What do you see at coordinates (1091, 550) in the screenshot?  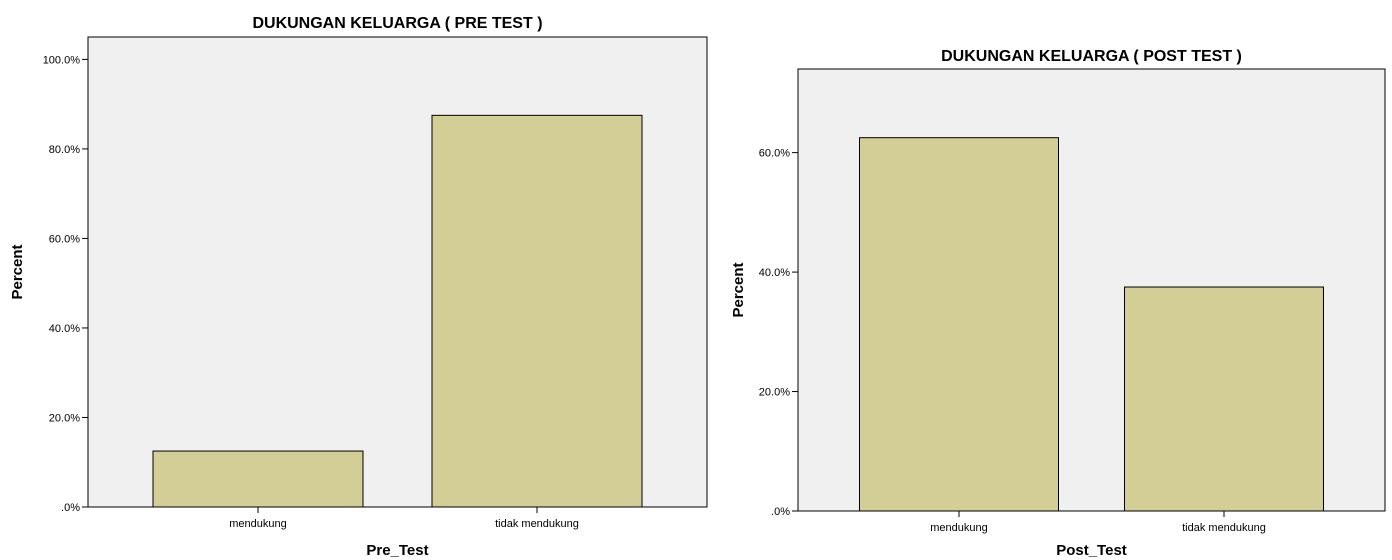 I see `x-axis-label: Post_Test` at bounding box center [1091, 550].